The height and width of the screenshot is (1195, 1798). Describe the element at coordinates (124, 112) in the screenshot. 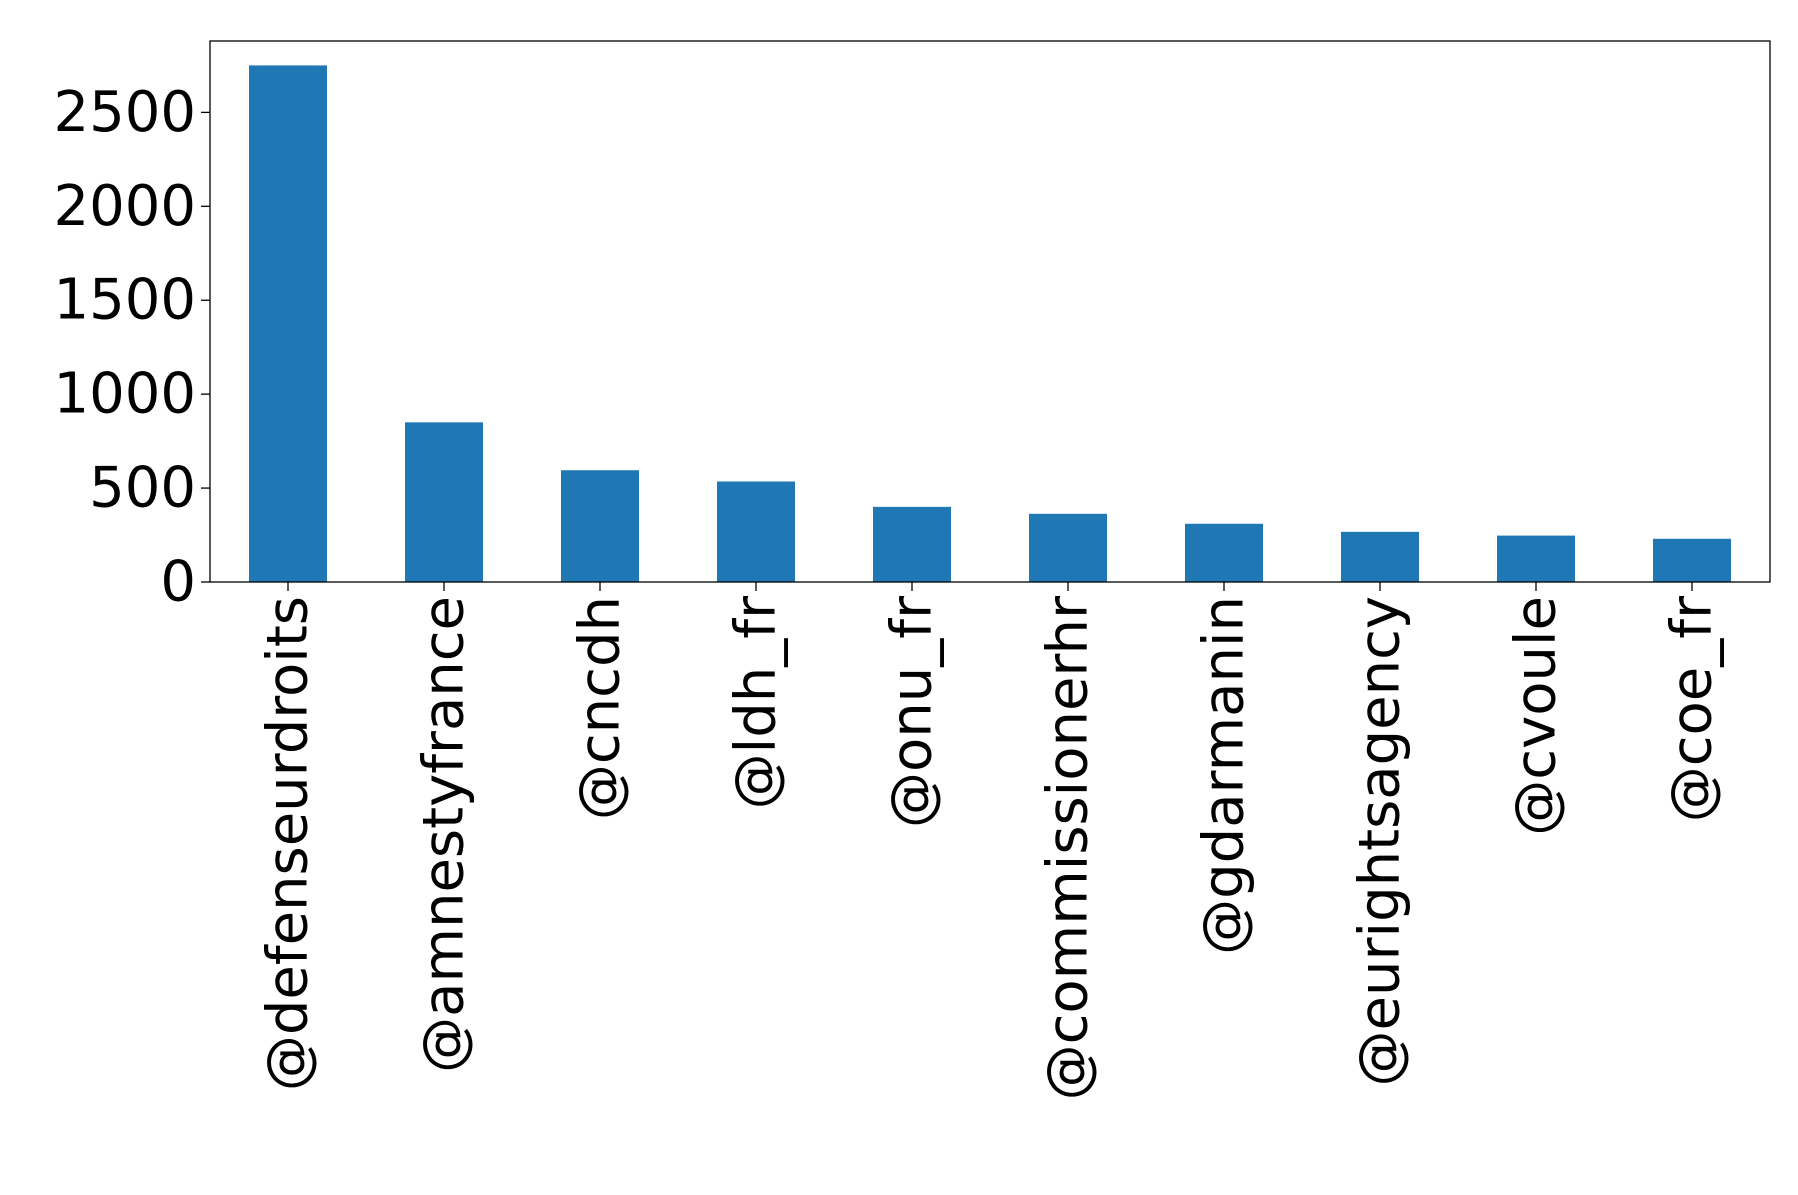

I see `y-tick-label: 2500` at that location.